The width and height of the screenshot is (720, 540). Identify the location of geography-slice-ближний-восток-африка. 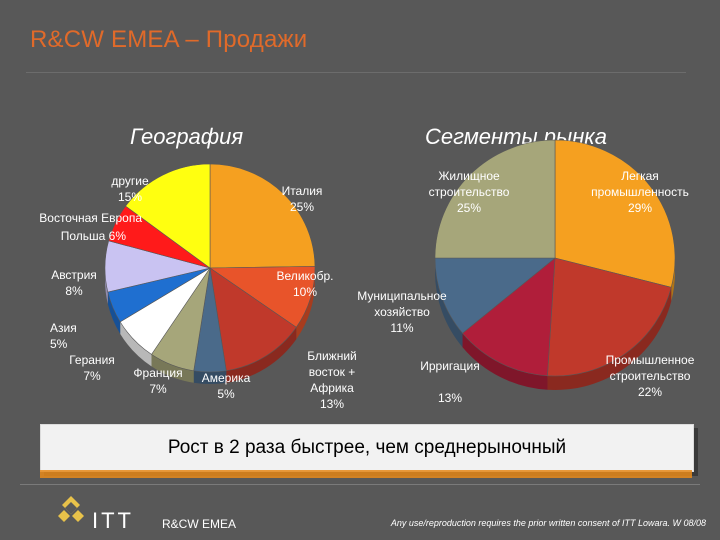
(253, 319).